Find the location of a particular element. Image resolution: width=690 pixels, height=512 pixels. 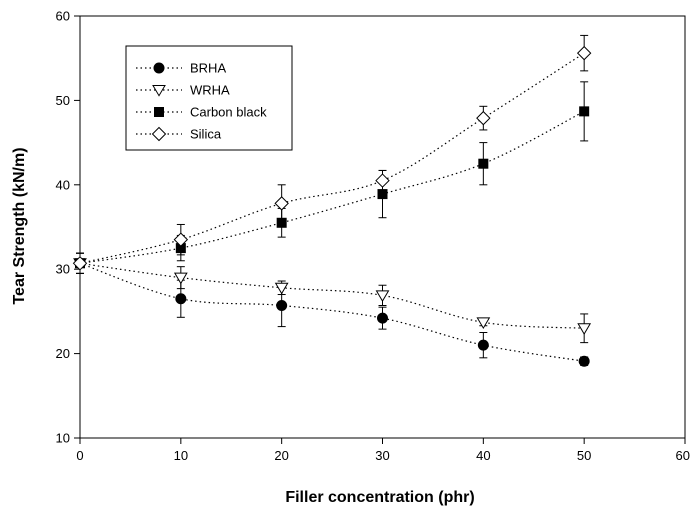

y-tick-label: 50 is located at coordinates (63, 100).